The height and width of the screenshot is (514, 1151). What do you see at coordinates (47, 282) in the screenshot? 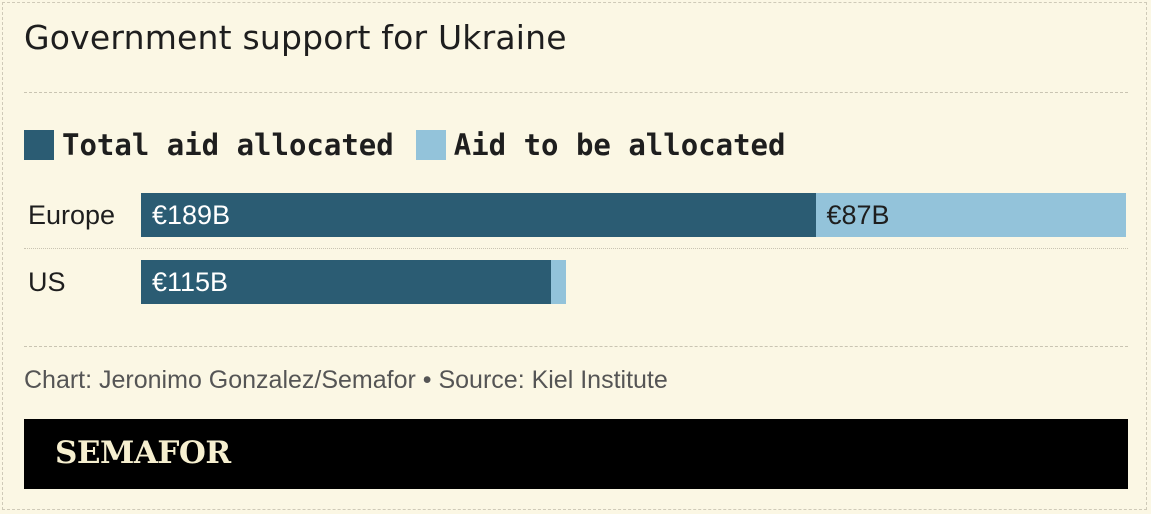
I see `row-label-us: US` at bounding box center [47, 282].